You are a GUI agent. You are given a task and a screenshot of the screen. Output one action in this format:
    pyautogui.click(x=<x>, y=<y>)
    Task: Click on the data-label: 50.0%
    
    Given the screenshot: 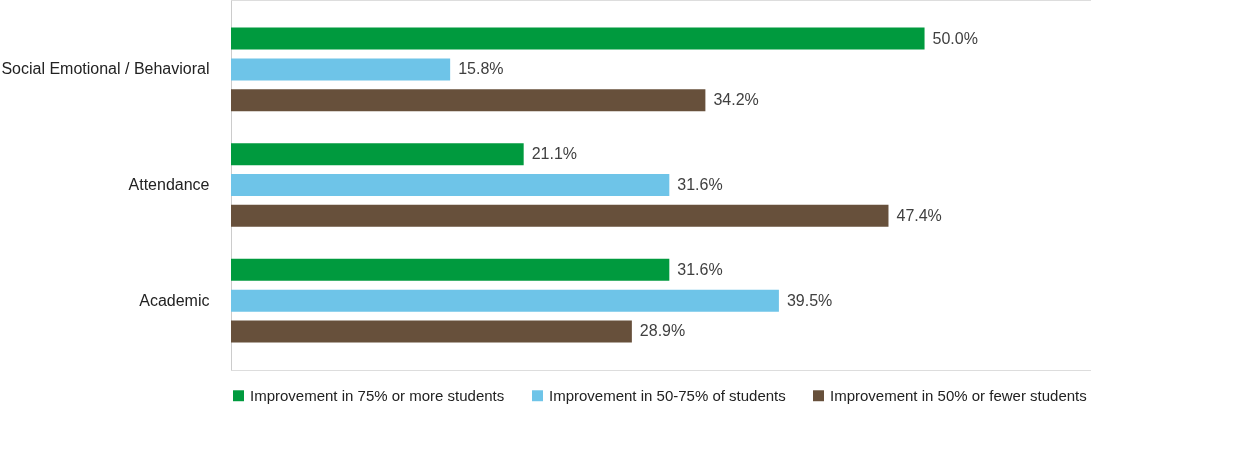 What is the action you would take?
    pyautogui.click(x=955, y=38)
    